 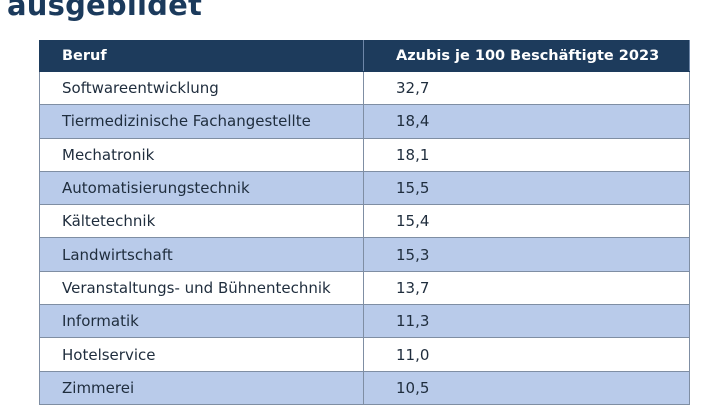 What do you see at coordinates (201, 88) in the screenshot?
I see `cell-beruf: Softwareentwicklung` at bounding box center [201, 88].